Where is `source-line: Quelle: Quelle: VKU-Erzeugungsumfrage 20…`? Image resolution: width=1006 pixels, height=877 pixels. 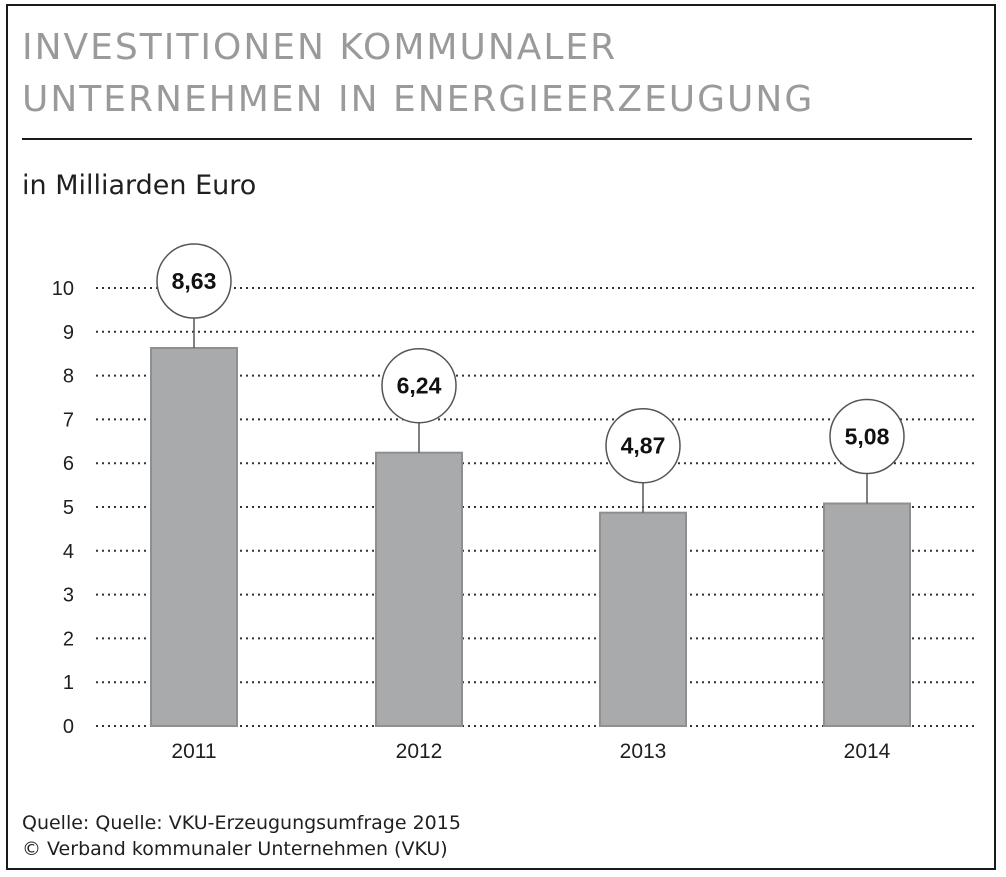
source-line: Quelle: Quelle: VKU-Erzeugungsumfrage 20… is located at coordinates (241, 823).